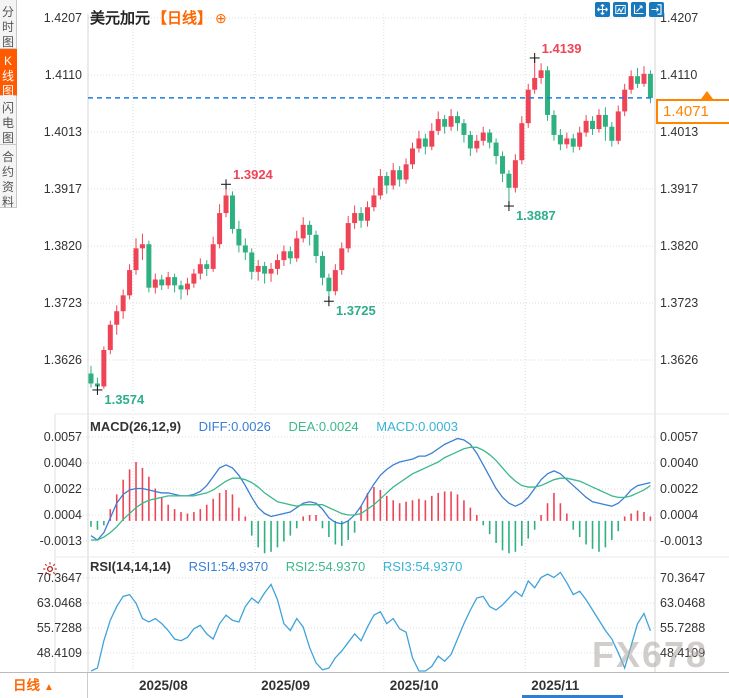  I want to click on x-axis-date-label: 2025/08, so click(163, 685).